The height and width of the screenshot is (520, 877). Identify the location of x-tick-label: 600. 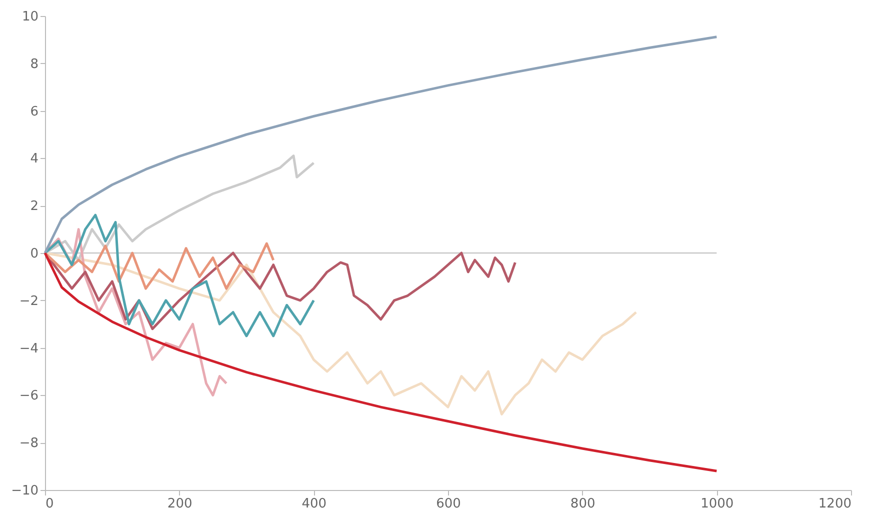
(448, 504).